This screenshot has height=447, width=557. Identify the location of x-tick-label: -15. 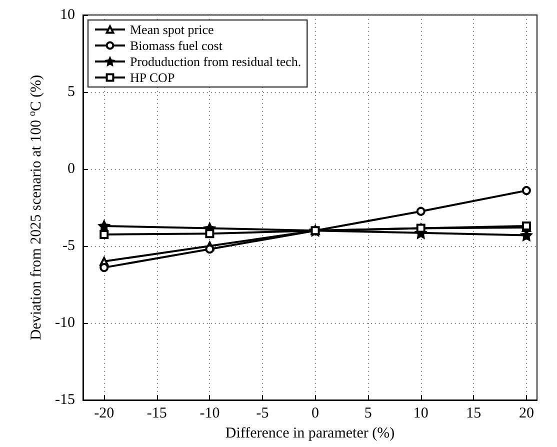
(156, 414).